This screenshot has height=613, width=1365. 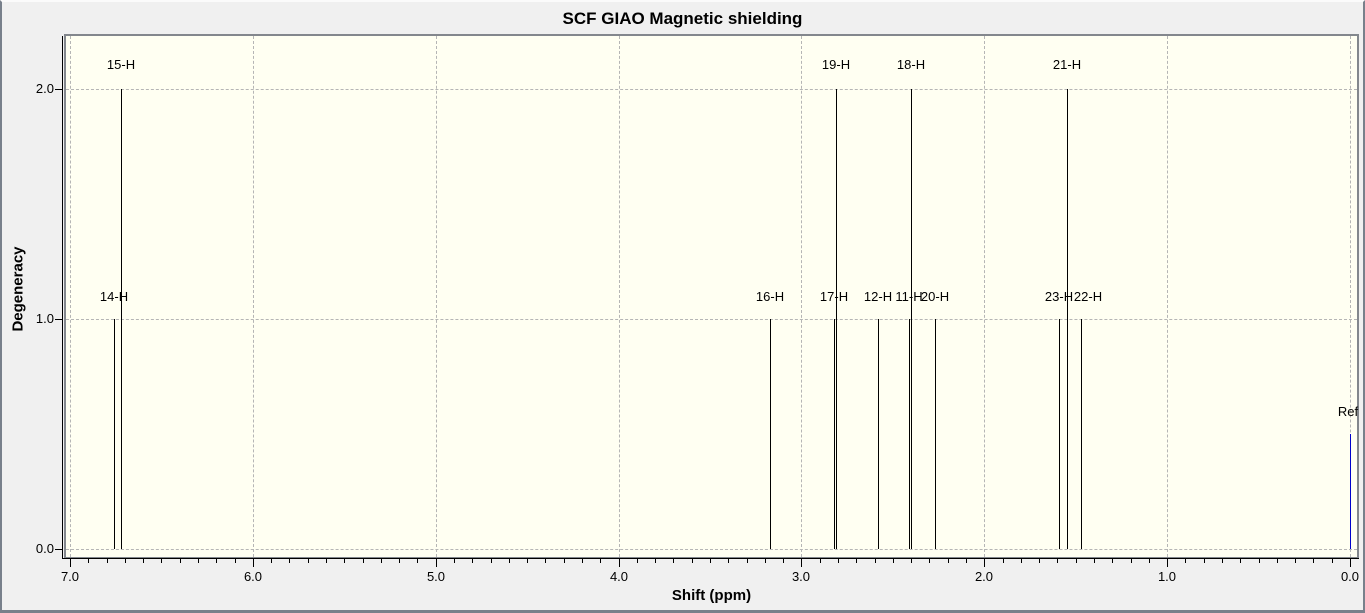 What do you see at coordinates (436, 576) in the screenshot?
I see `x-tick-label: 5.0` at bounding box center [436, 576].